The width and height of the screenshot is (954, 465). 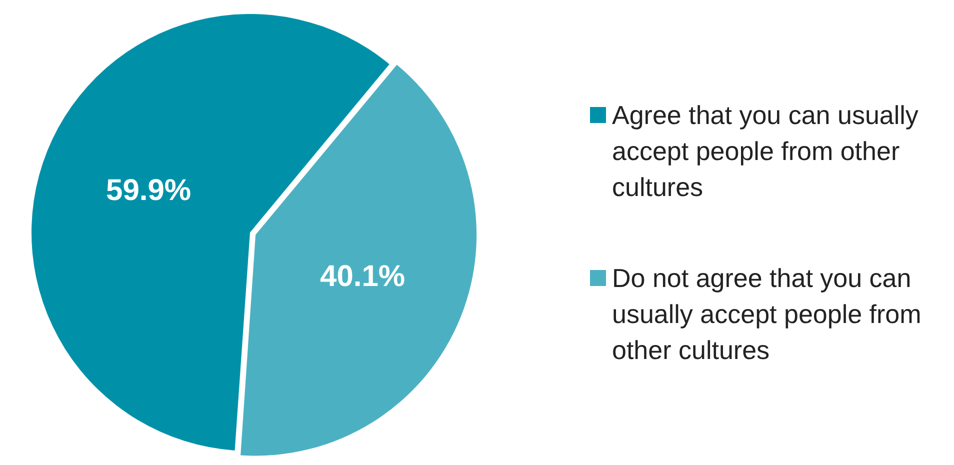 What do you see at coordinates (766, 151) in the screenshot?
I see `legend-label: Agree that you can usually accept people from other cultures` at bounding box center [766, 151].